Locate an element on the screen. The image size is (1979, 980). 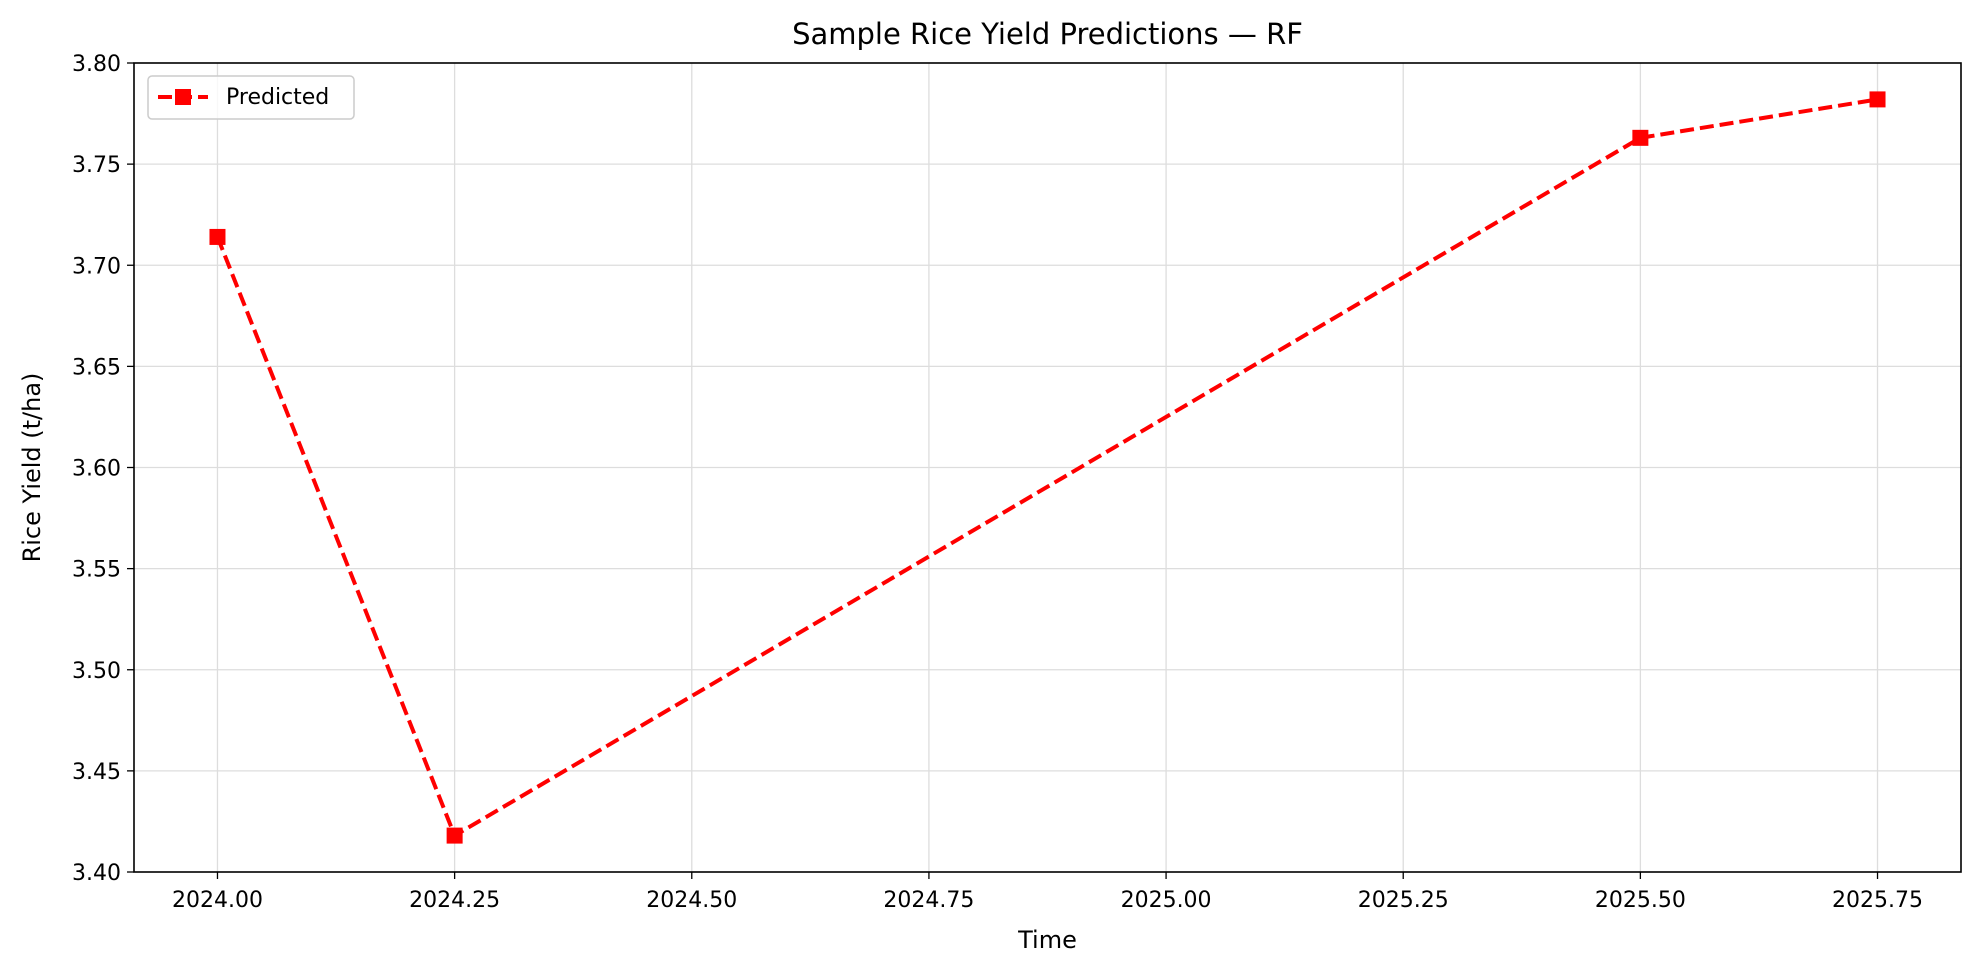
x-tick-label: 2024.75 is located at coordinates (928, 900).